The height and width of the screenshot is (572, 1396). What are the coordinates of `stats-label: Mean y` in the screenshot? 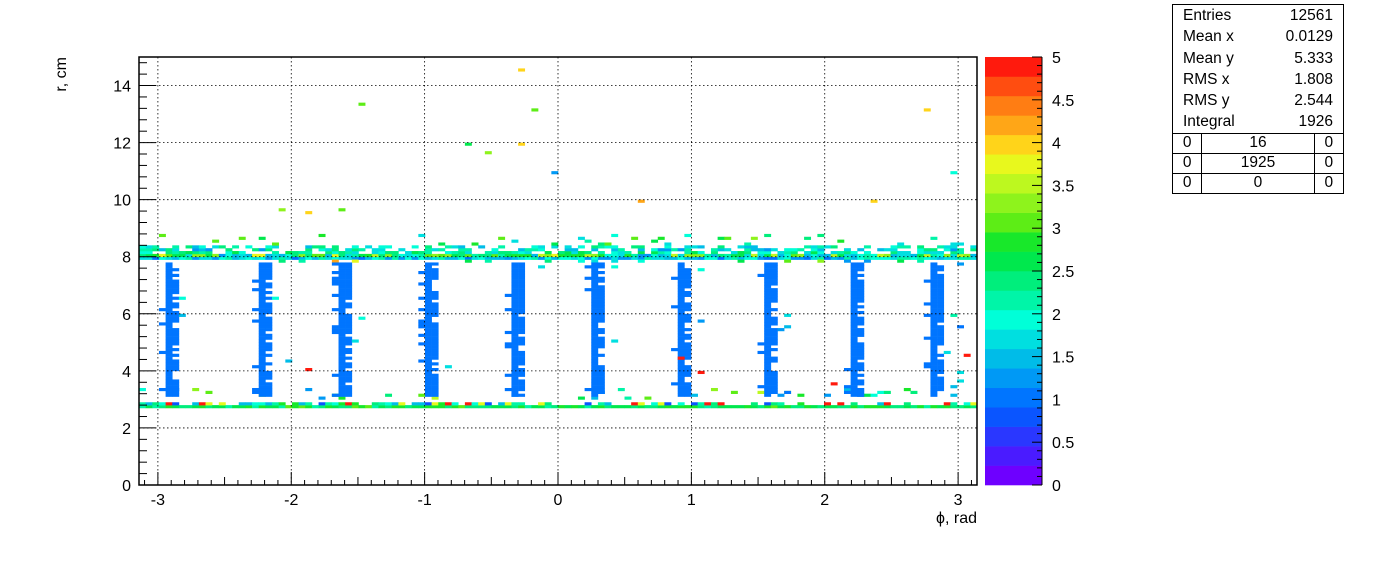 It's located at (1208, 58).